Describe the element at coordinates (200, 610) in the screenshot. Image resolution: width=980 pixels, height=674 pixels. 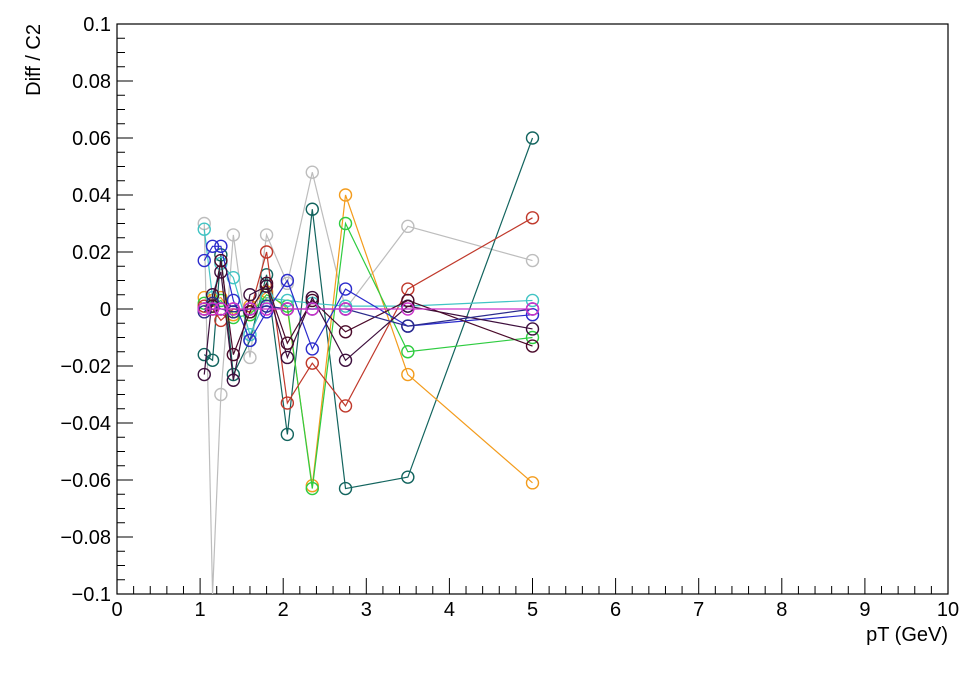
I see `x-tick-label: 1` at that location.